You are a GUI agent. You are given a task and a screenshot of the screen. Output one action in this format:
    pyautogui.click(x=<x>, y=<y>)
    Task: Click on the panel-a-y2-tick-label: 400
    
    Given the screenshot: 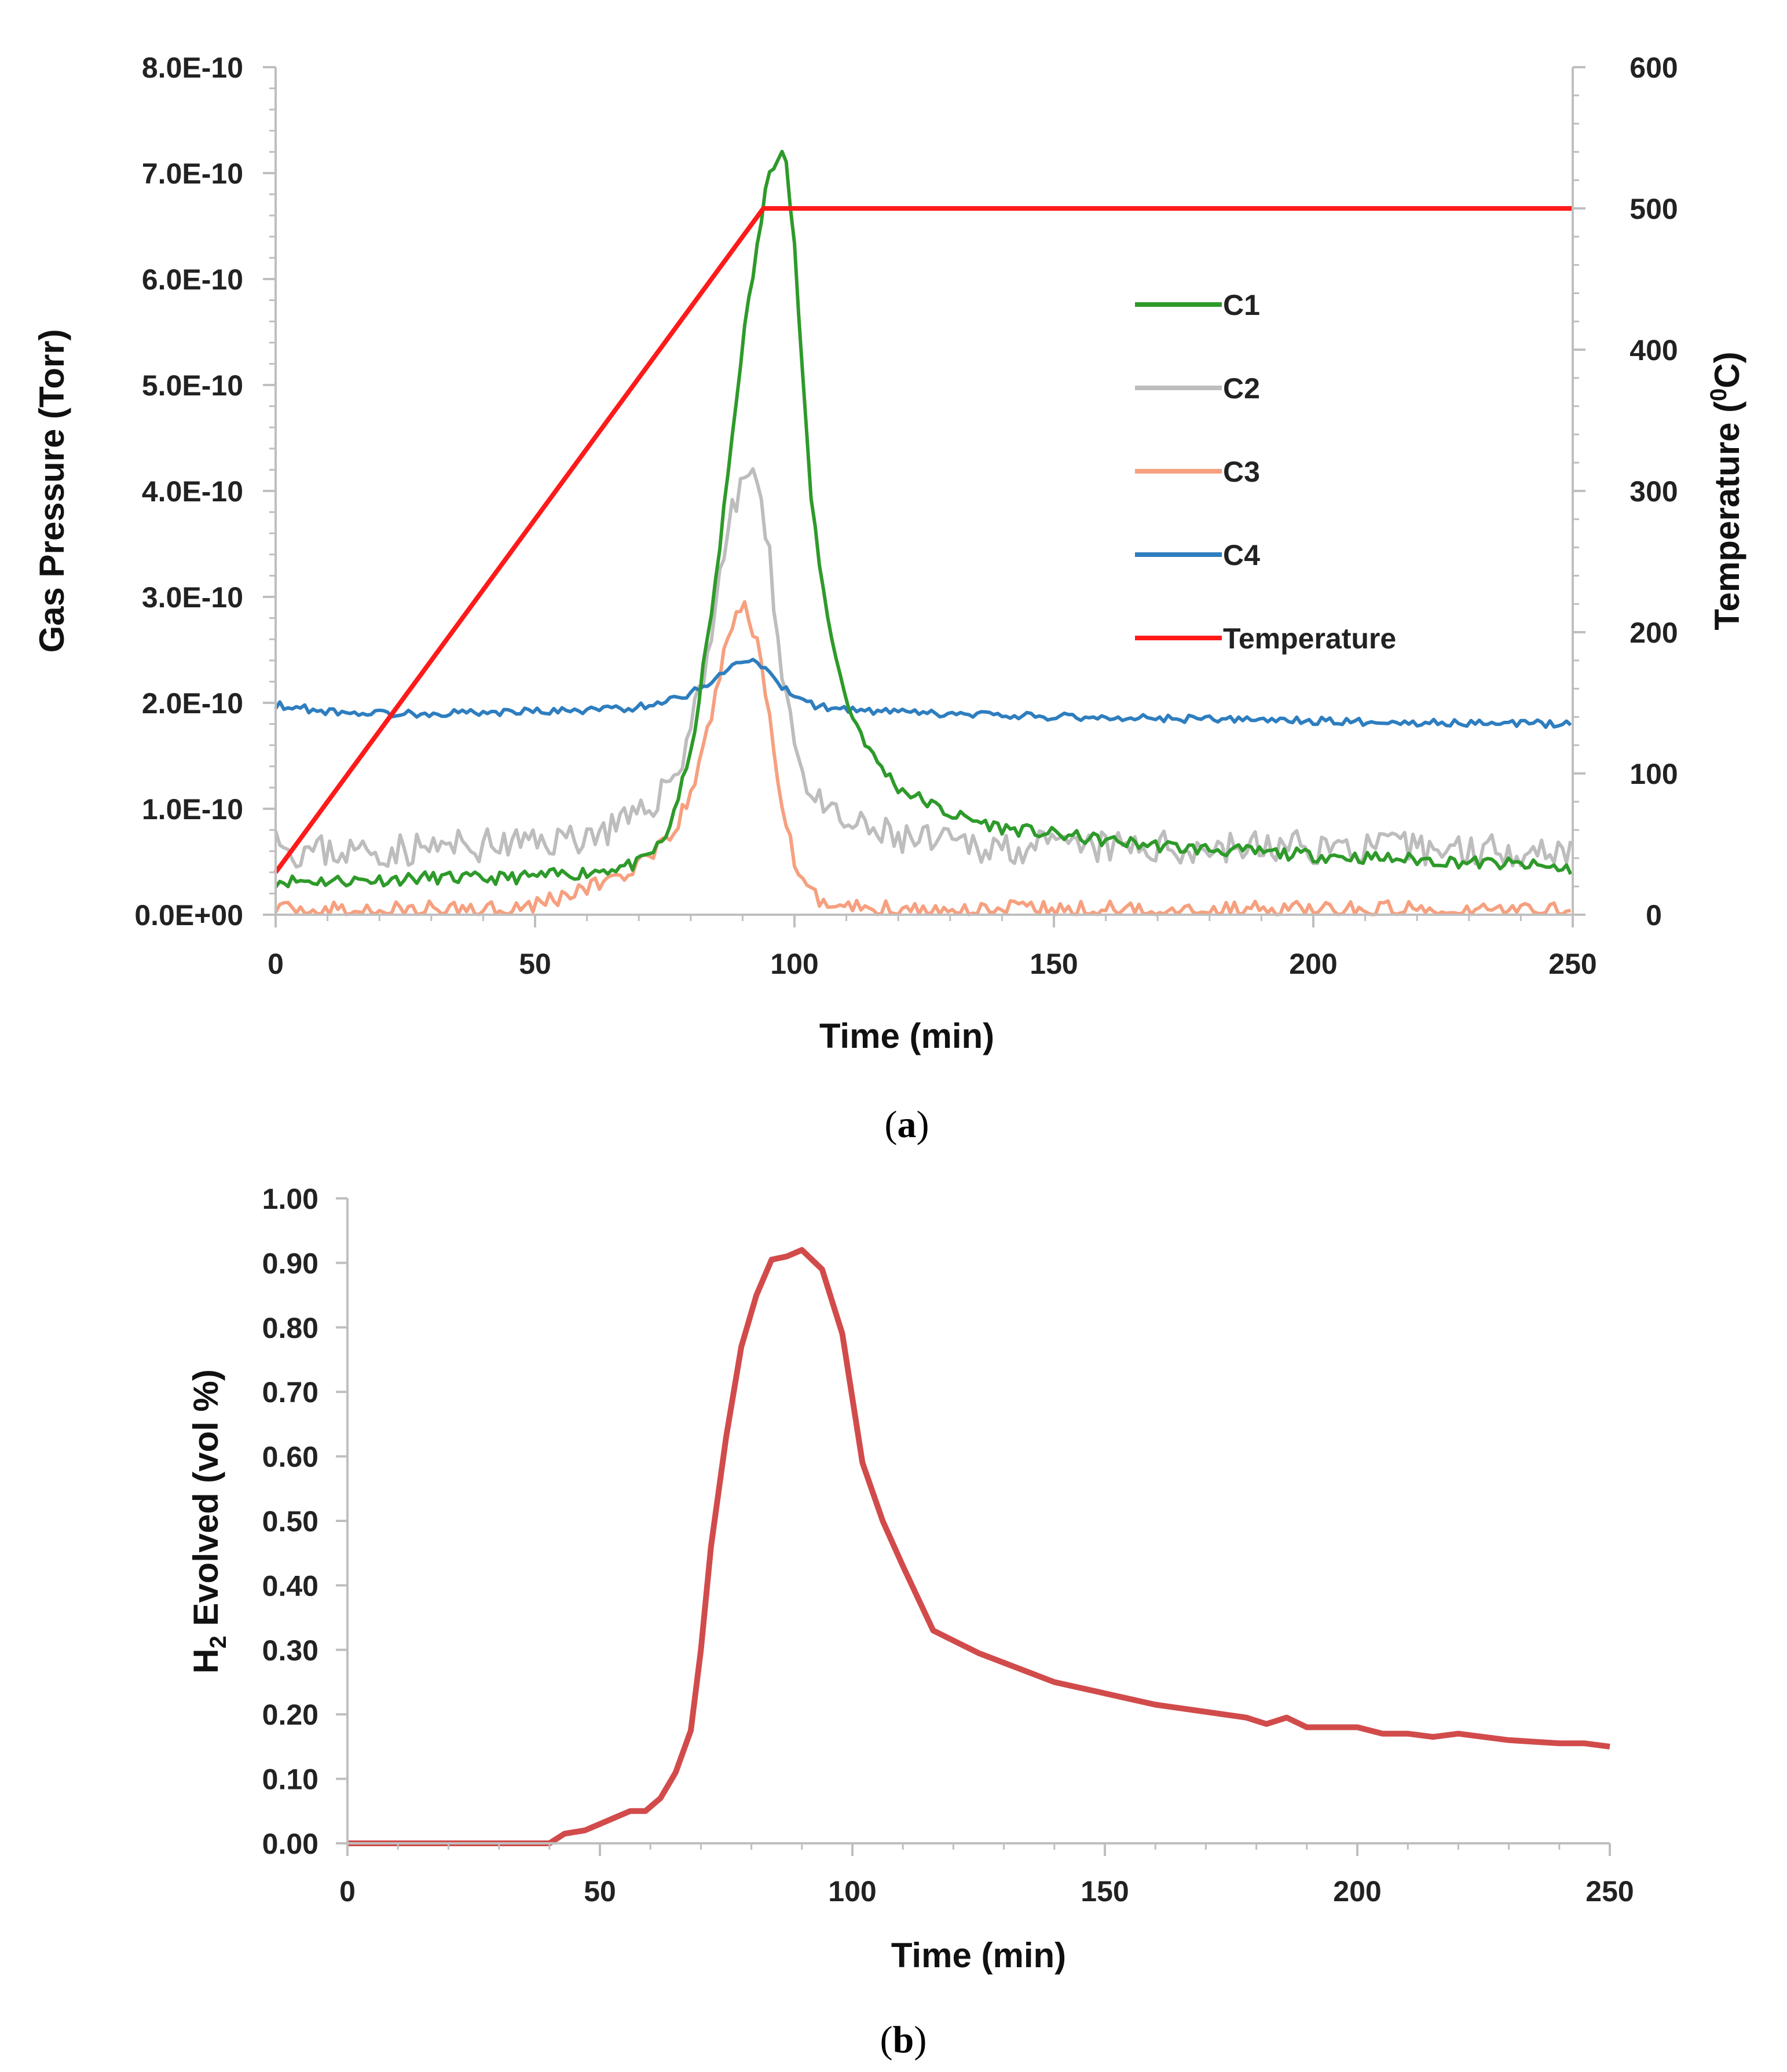 What is the action you would take?
    pyautogui.click(x=1654, y=350)
    